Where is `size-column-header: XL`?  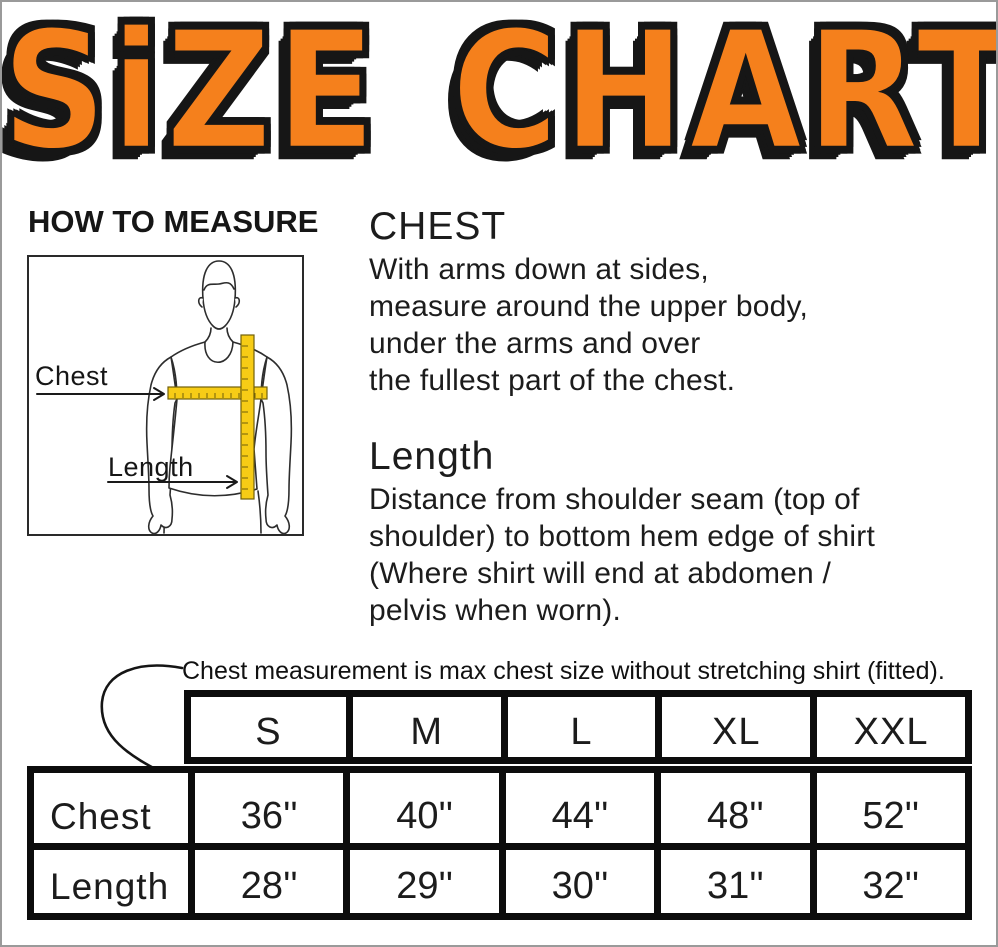
size-column-header: XL is located at coordinates (732, 727).